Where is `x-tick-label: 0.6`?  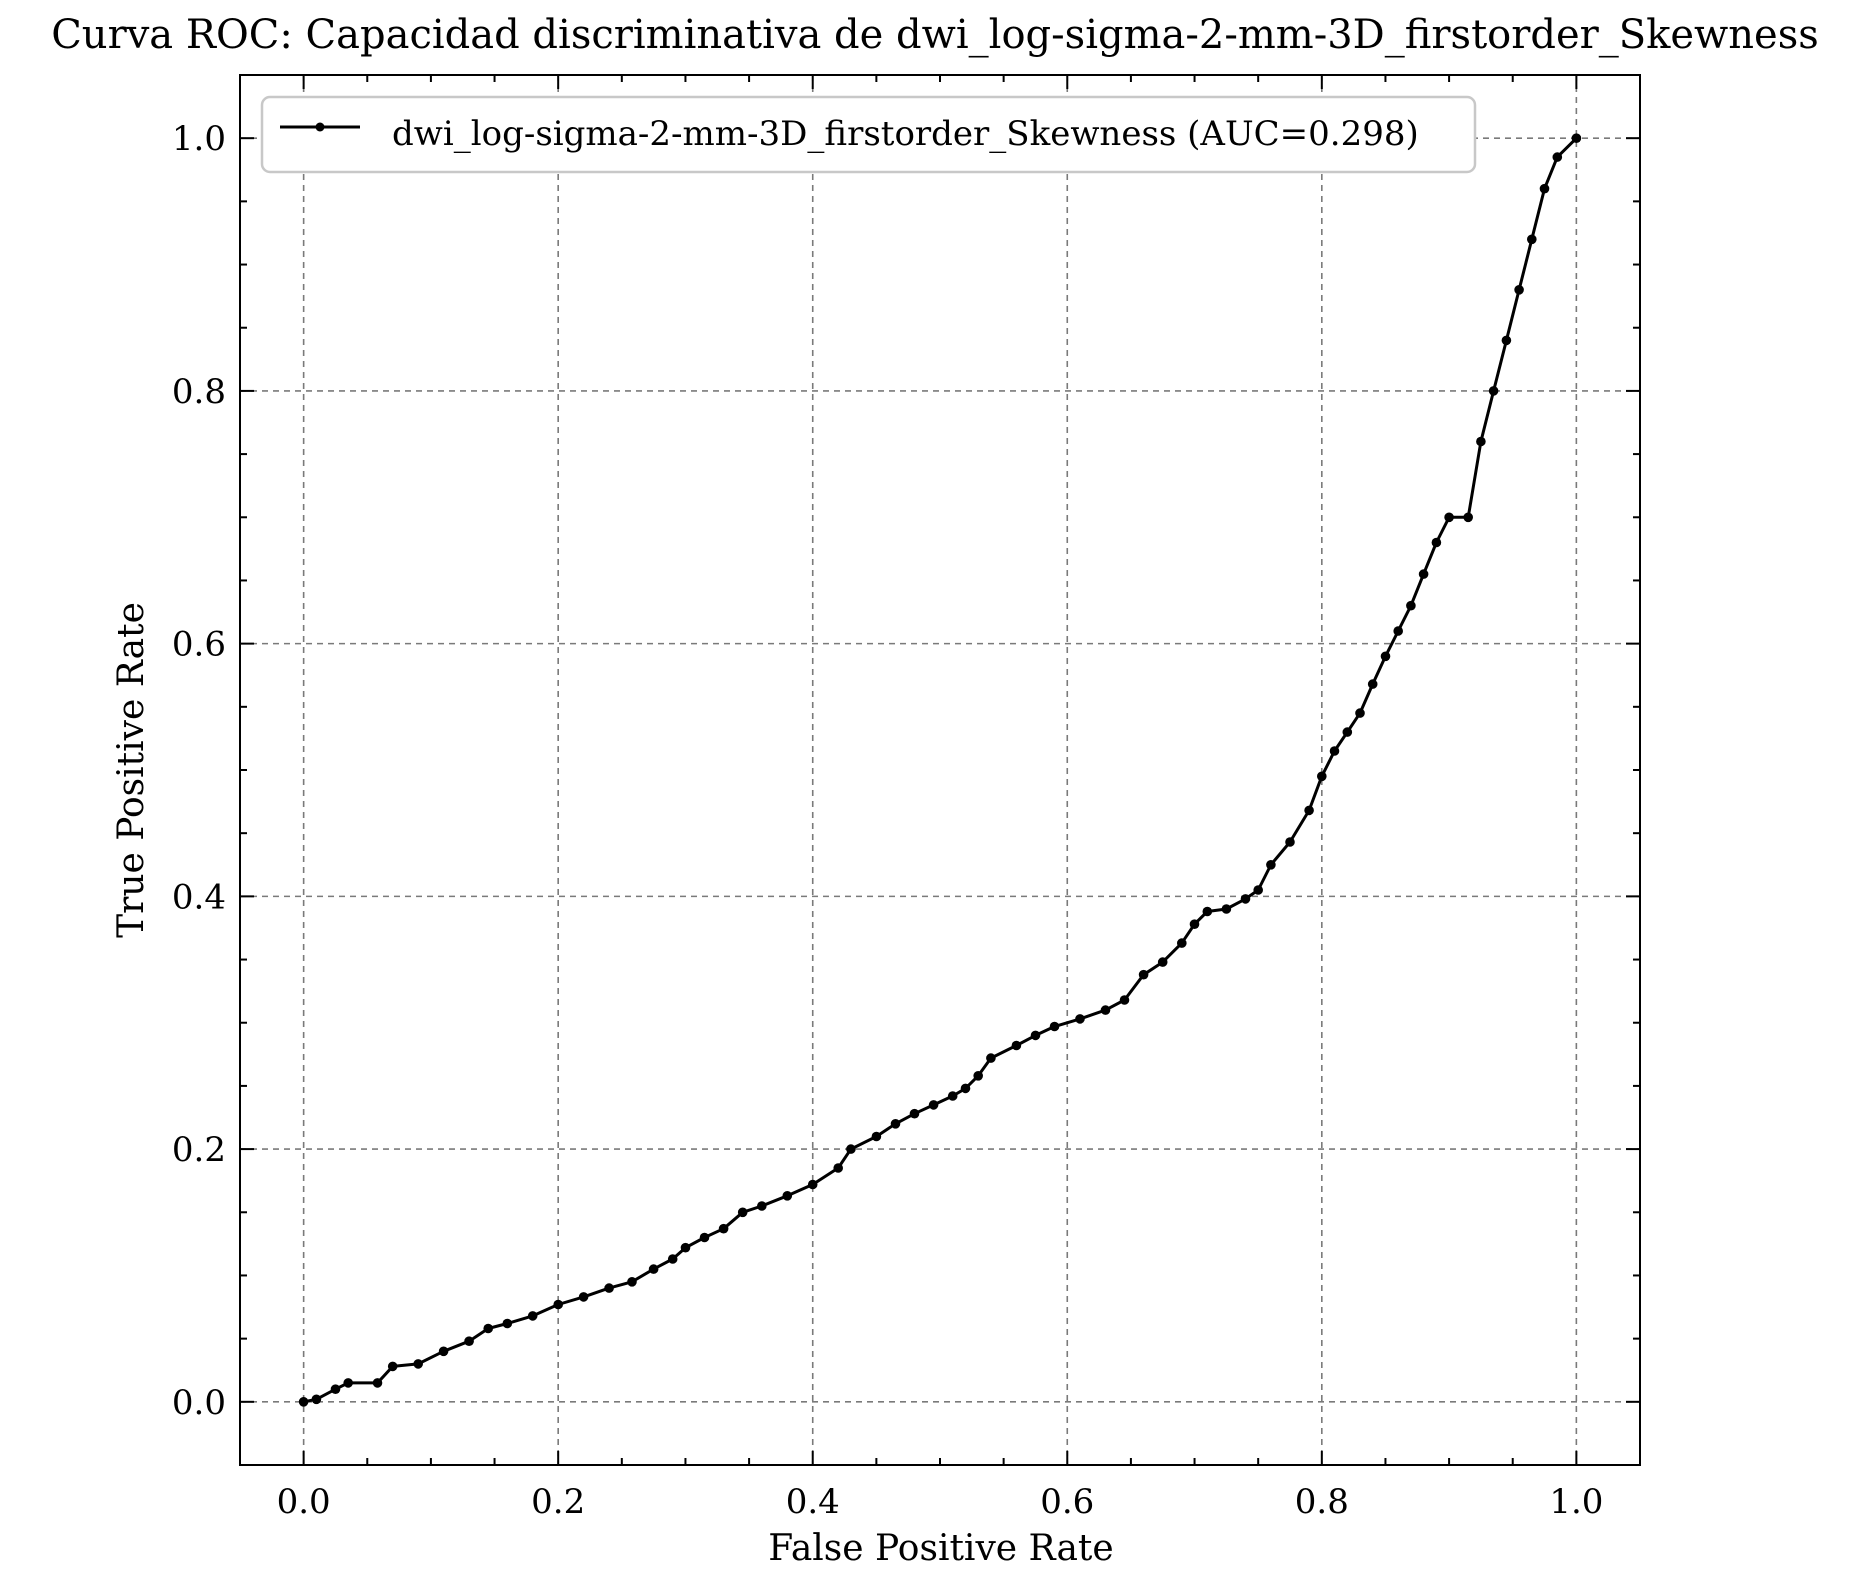
x-tick-label: 0.6 is located at coordinates (1067, 1502).